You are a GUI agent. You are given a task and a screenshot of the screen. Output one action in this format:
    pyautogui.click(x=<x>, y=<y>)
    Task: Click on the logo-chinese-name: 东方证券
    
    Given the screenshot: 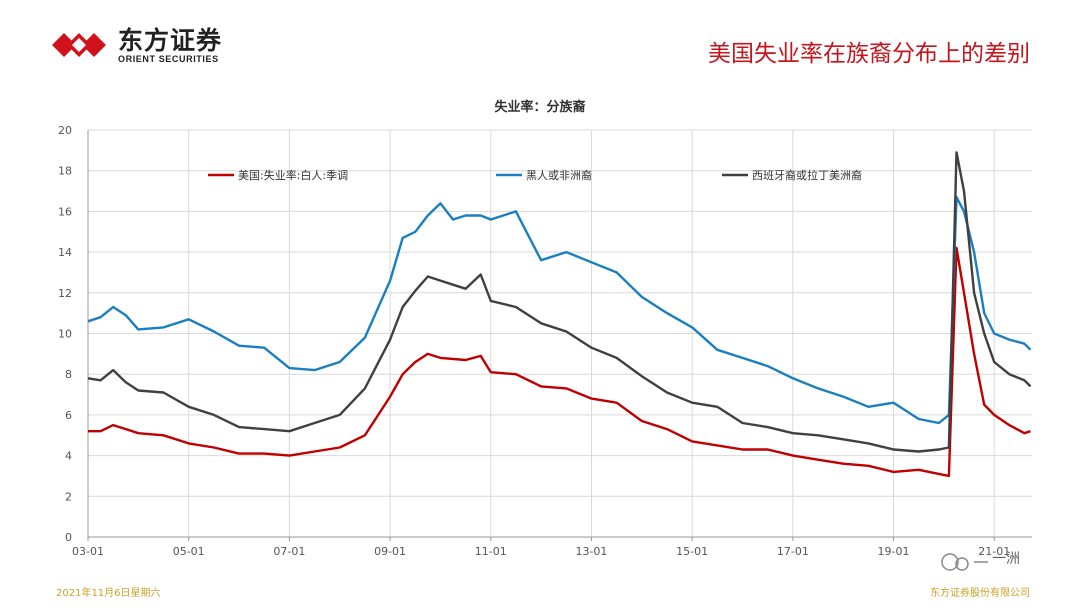 What is the action you would take?
    pyautogui.click(x=170, y=40)
    